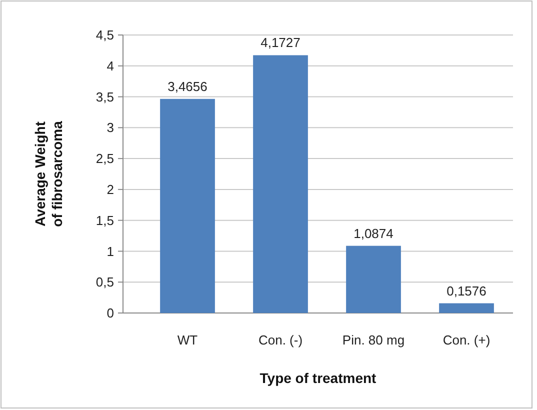 Image resolution: width=537 pixels, height=410 pixels. What do you see at coordinates (110, 251) in the screenshot?
I see `y-tick-label: 1` at bounding box center [110, 251].